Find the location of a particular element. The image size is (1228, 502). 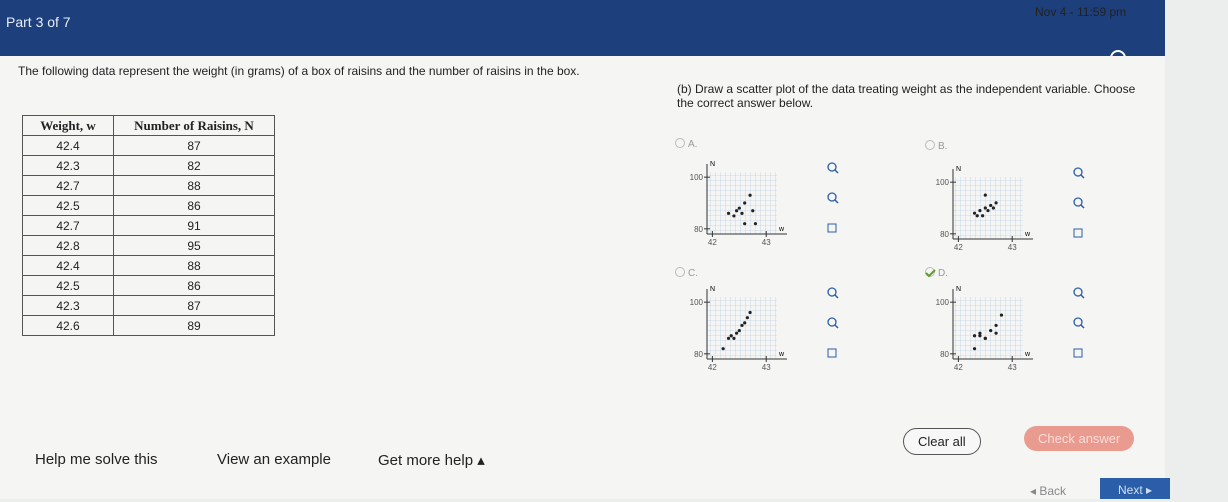

table-header: Weight, w Number of Raisins, N is located at coordinates (148, 125).